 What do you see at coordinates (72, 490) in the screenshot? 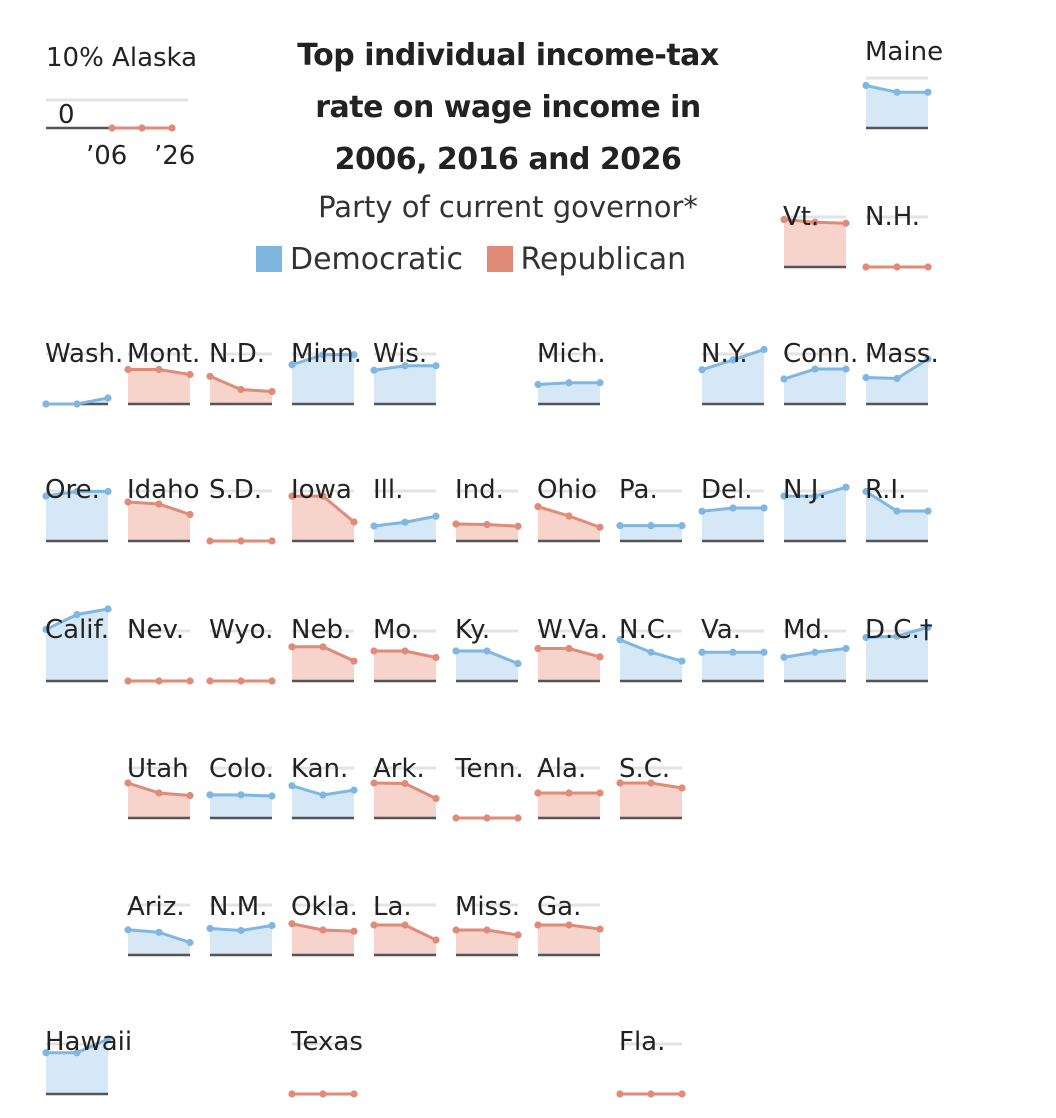
I see `state-label-ore: Ore.` at bounding box center [72, 490].